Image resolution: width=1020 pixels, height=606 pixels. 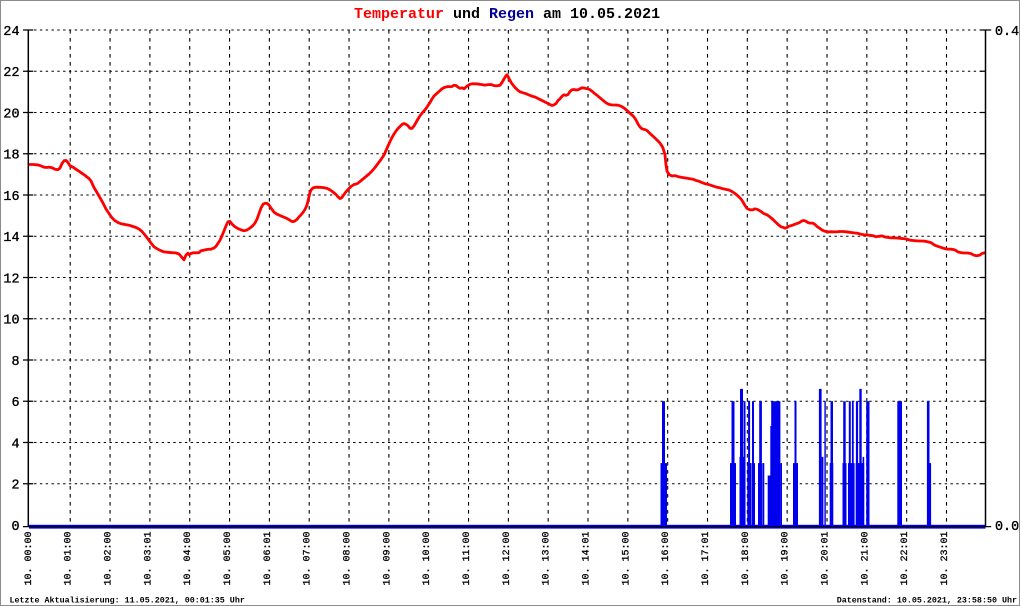 I want to click on svg-text: 10. 12:00, so click(x=507, y=559).